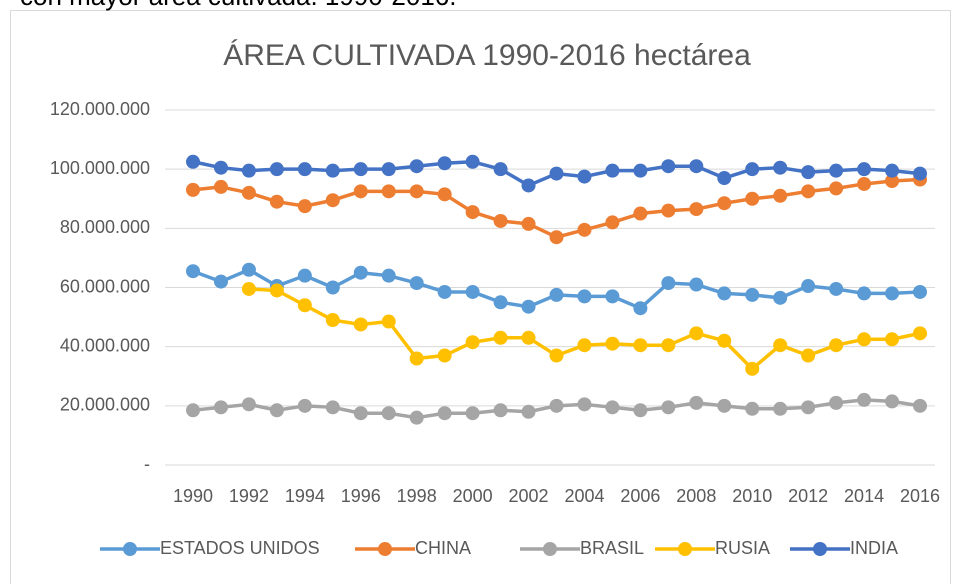 The height and width of the screenshot is (584, 957). Describe the element at coordinates (920, 496) in the screenshot. I see `x-tick-label: 2016` at that location.